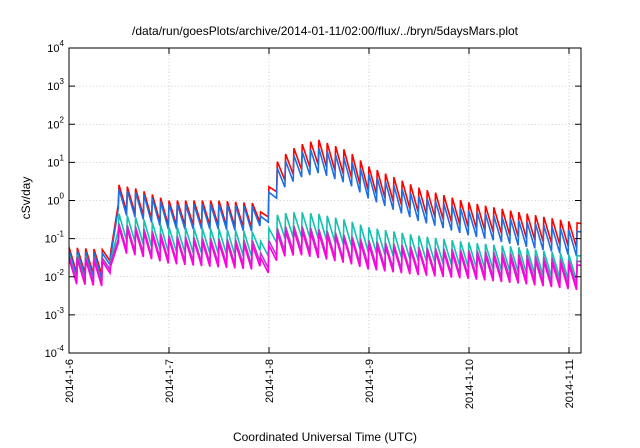 Image resolution: width=640 pixels, height=448 pixels. Describe the element at coordinates (55, 276) in the screenshot. I see `y-tick-label: 10⁻²` at that location.